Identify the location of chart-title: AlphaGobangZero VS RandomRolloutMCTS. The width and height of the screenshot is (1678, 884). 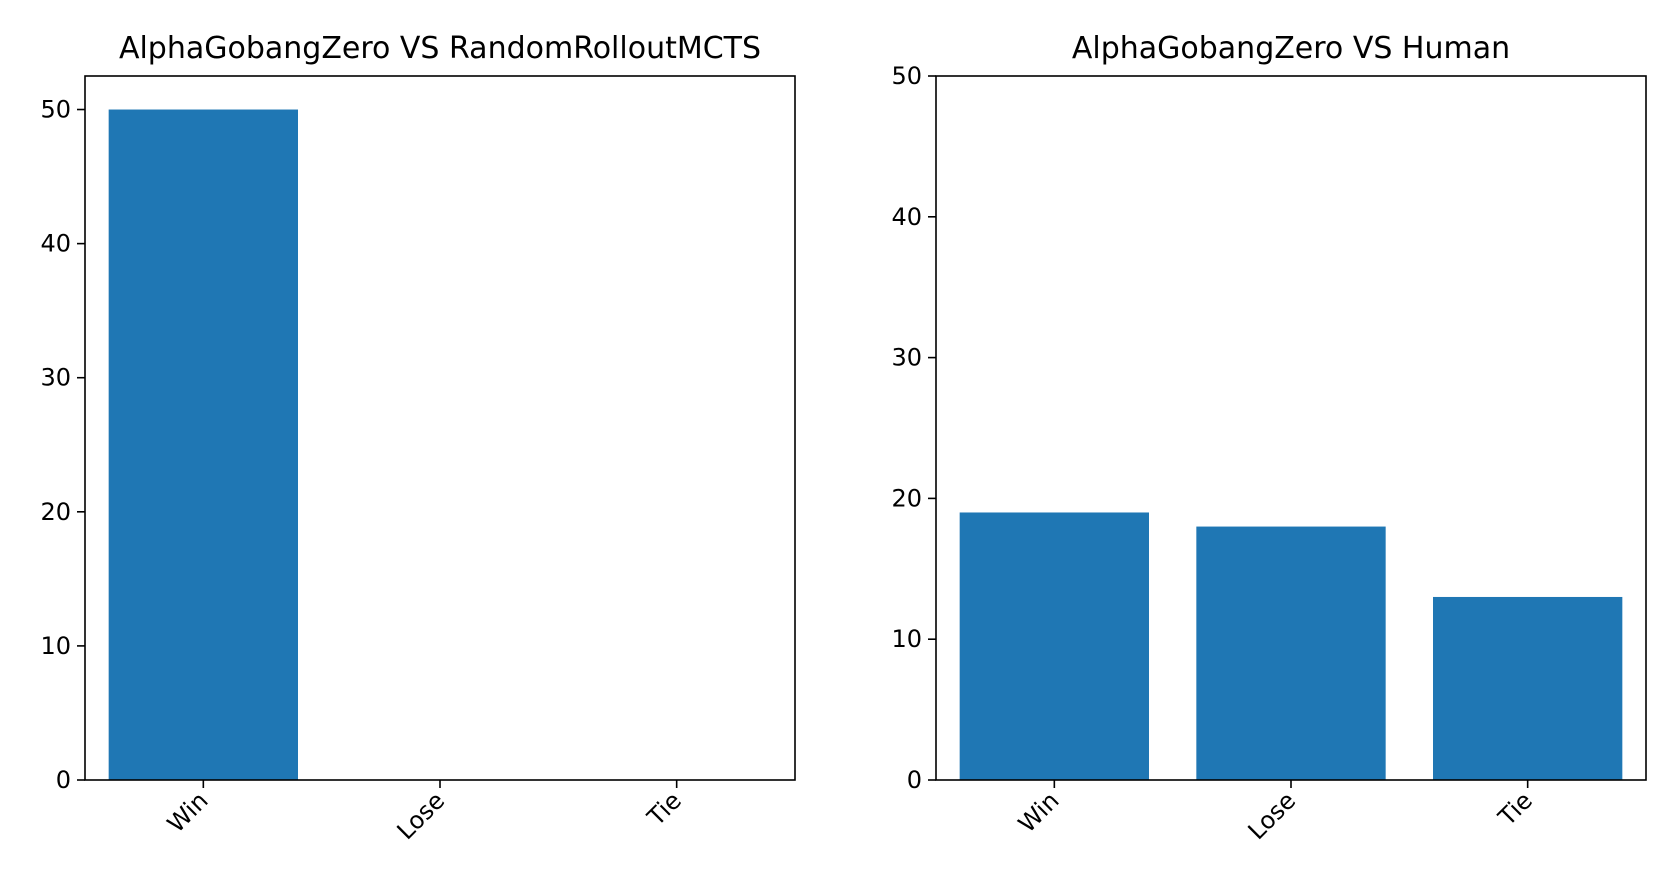
(440, 48).